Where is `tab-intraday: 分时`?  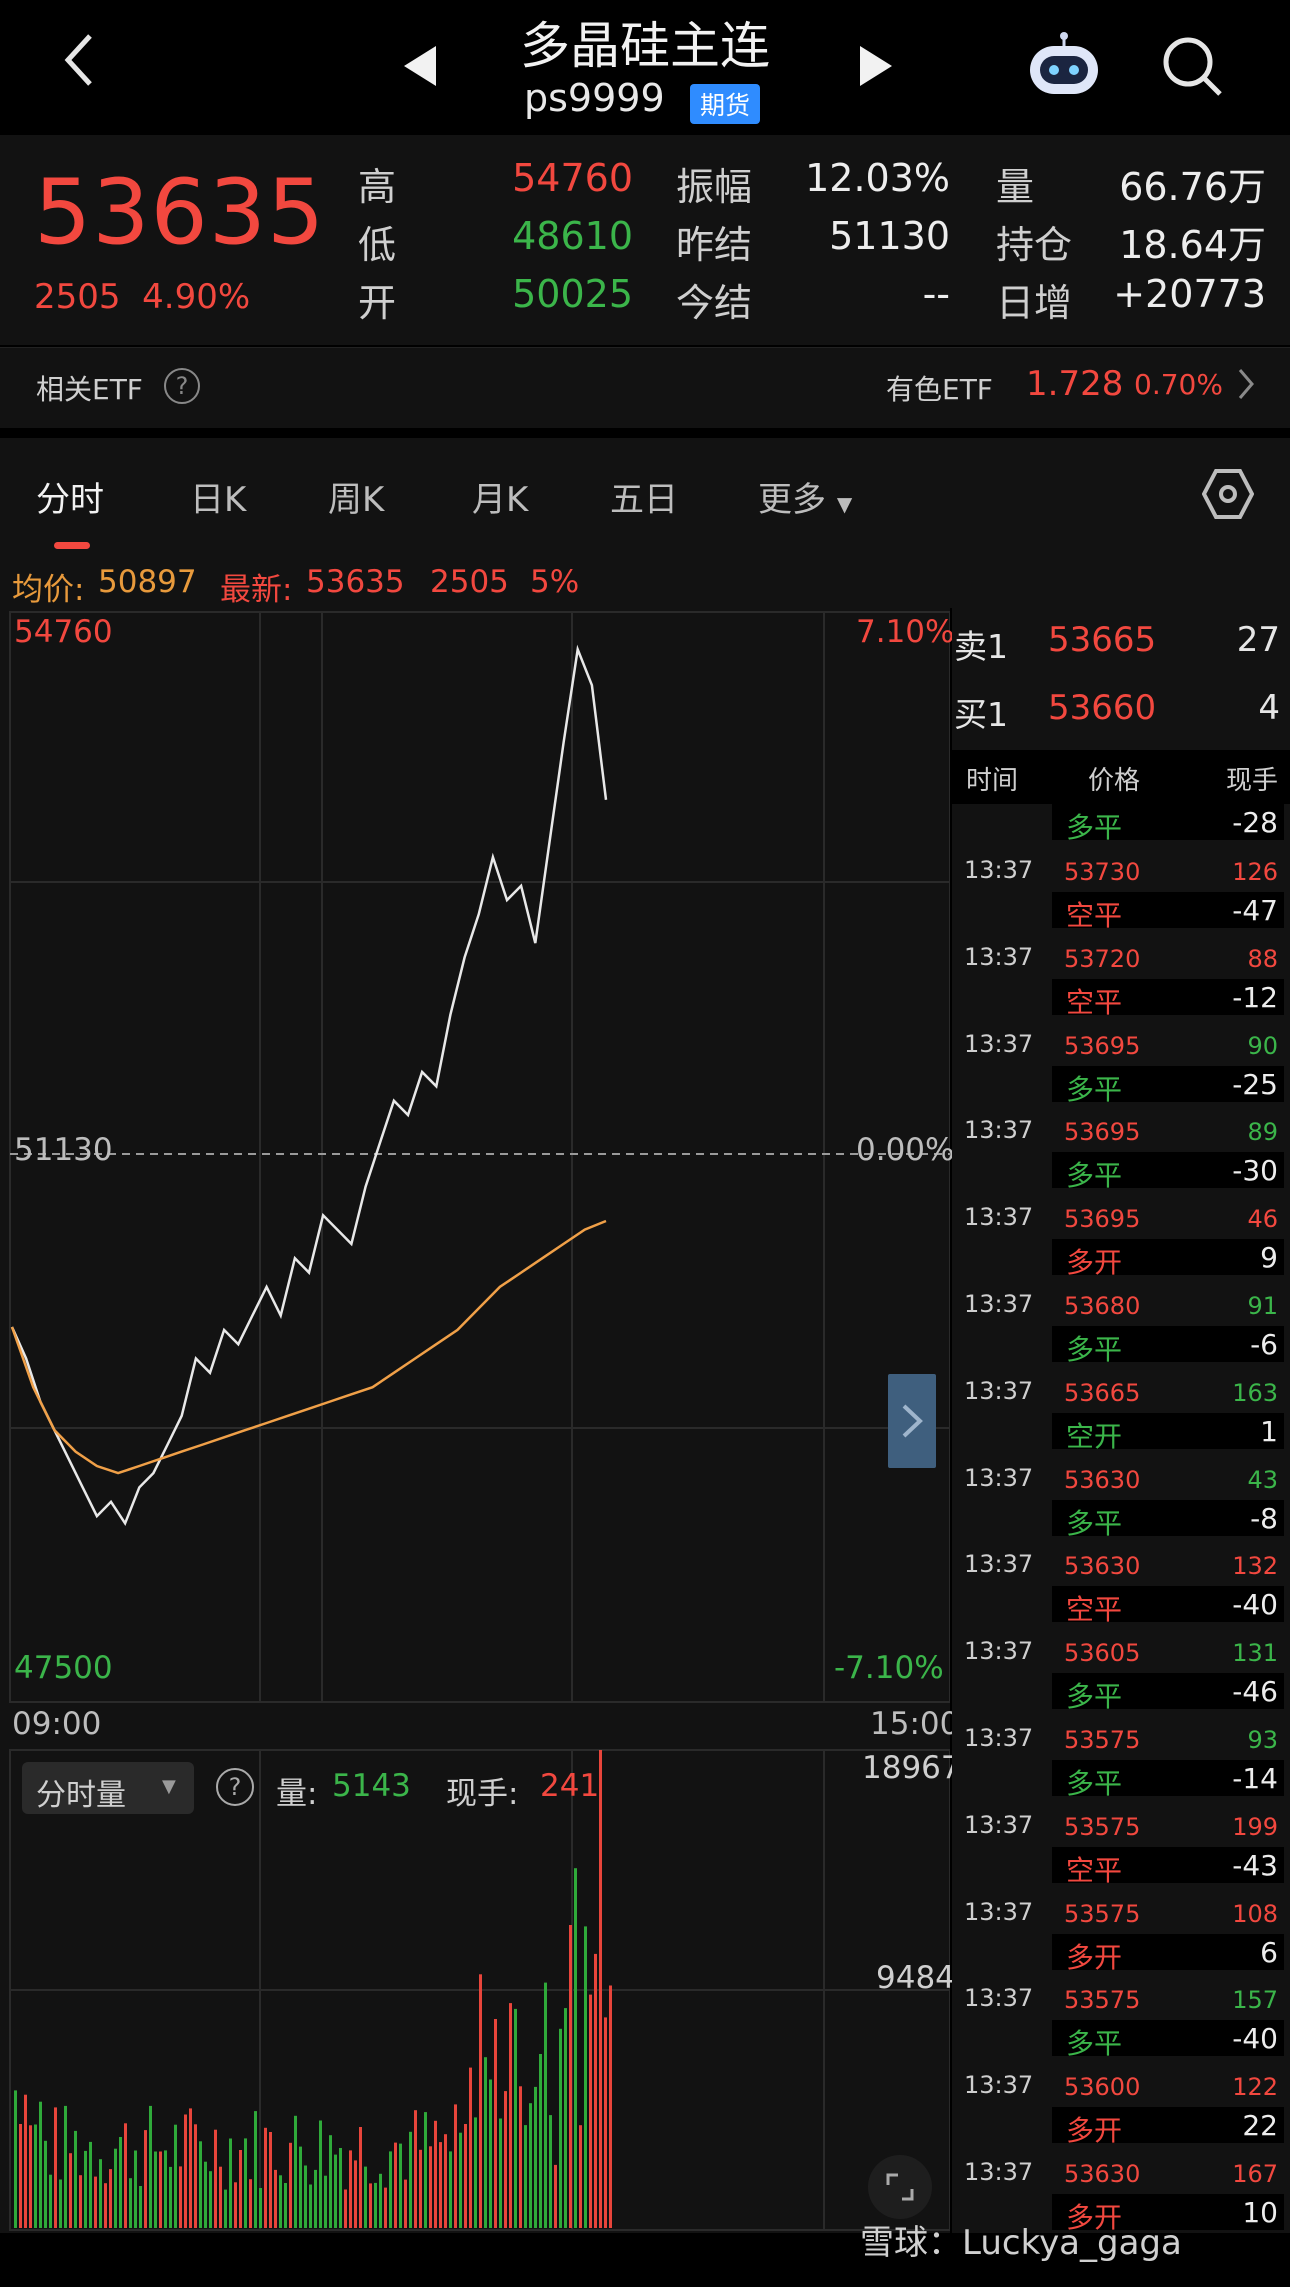
tab-intraday: 分时 is located at coordinates (70, 500).